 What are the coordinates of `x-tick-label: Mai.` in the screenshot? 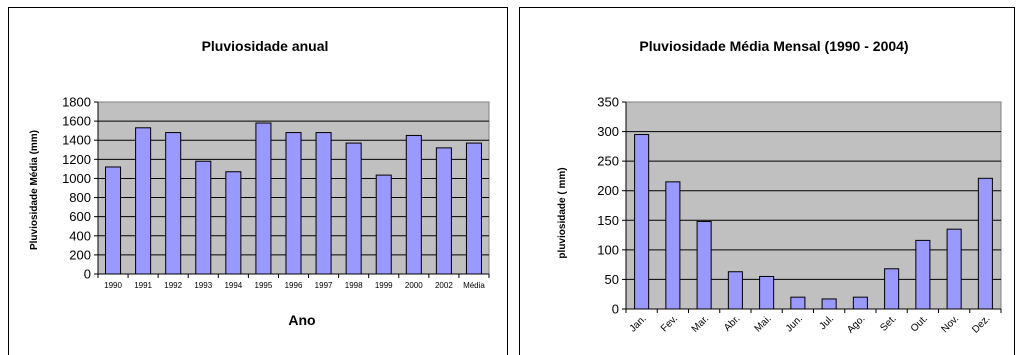 It's located at (763, 323).